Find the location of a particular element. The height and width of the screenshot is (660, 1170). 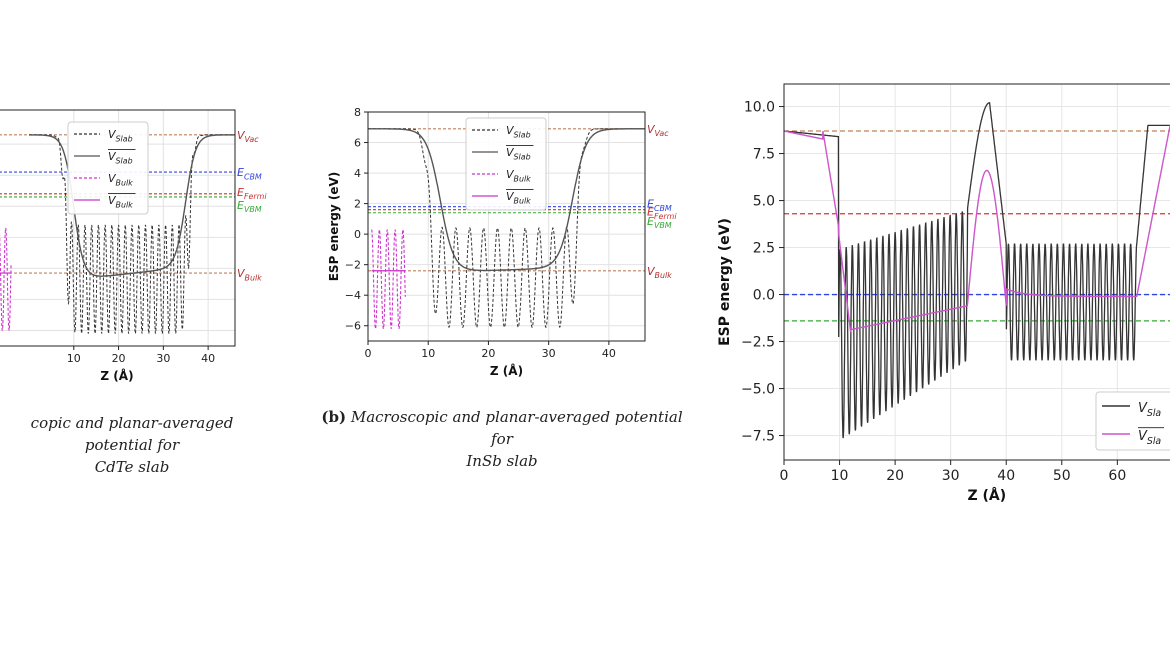

y-tick-label-6: 7.5 is located at coordinates (764, 155).